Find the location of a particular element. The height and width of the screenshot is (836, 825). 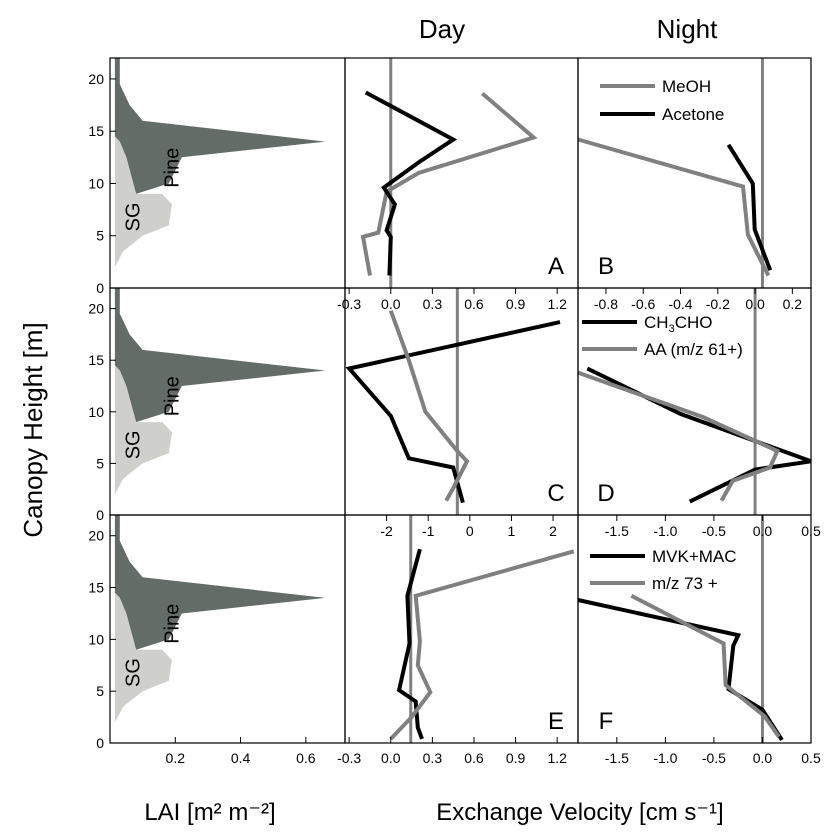

panel-letter-A: A is located at coordinates (556, 266).